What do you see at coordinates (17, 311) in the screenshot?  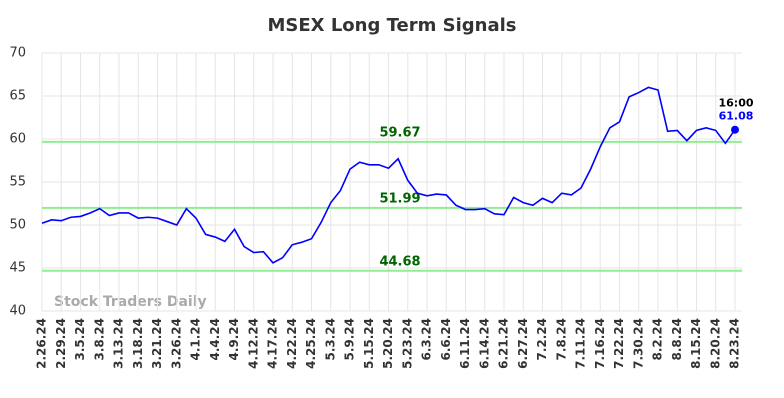 I see `y-tick-label: 40` at bounding box center [17, 311].